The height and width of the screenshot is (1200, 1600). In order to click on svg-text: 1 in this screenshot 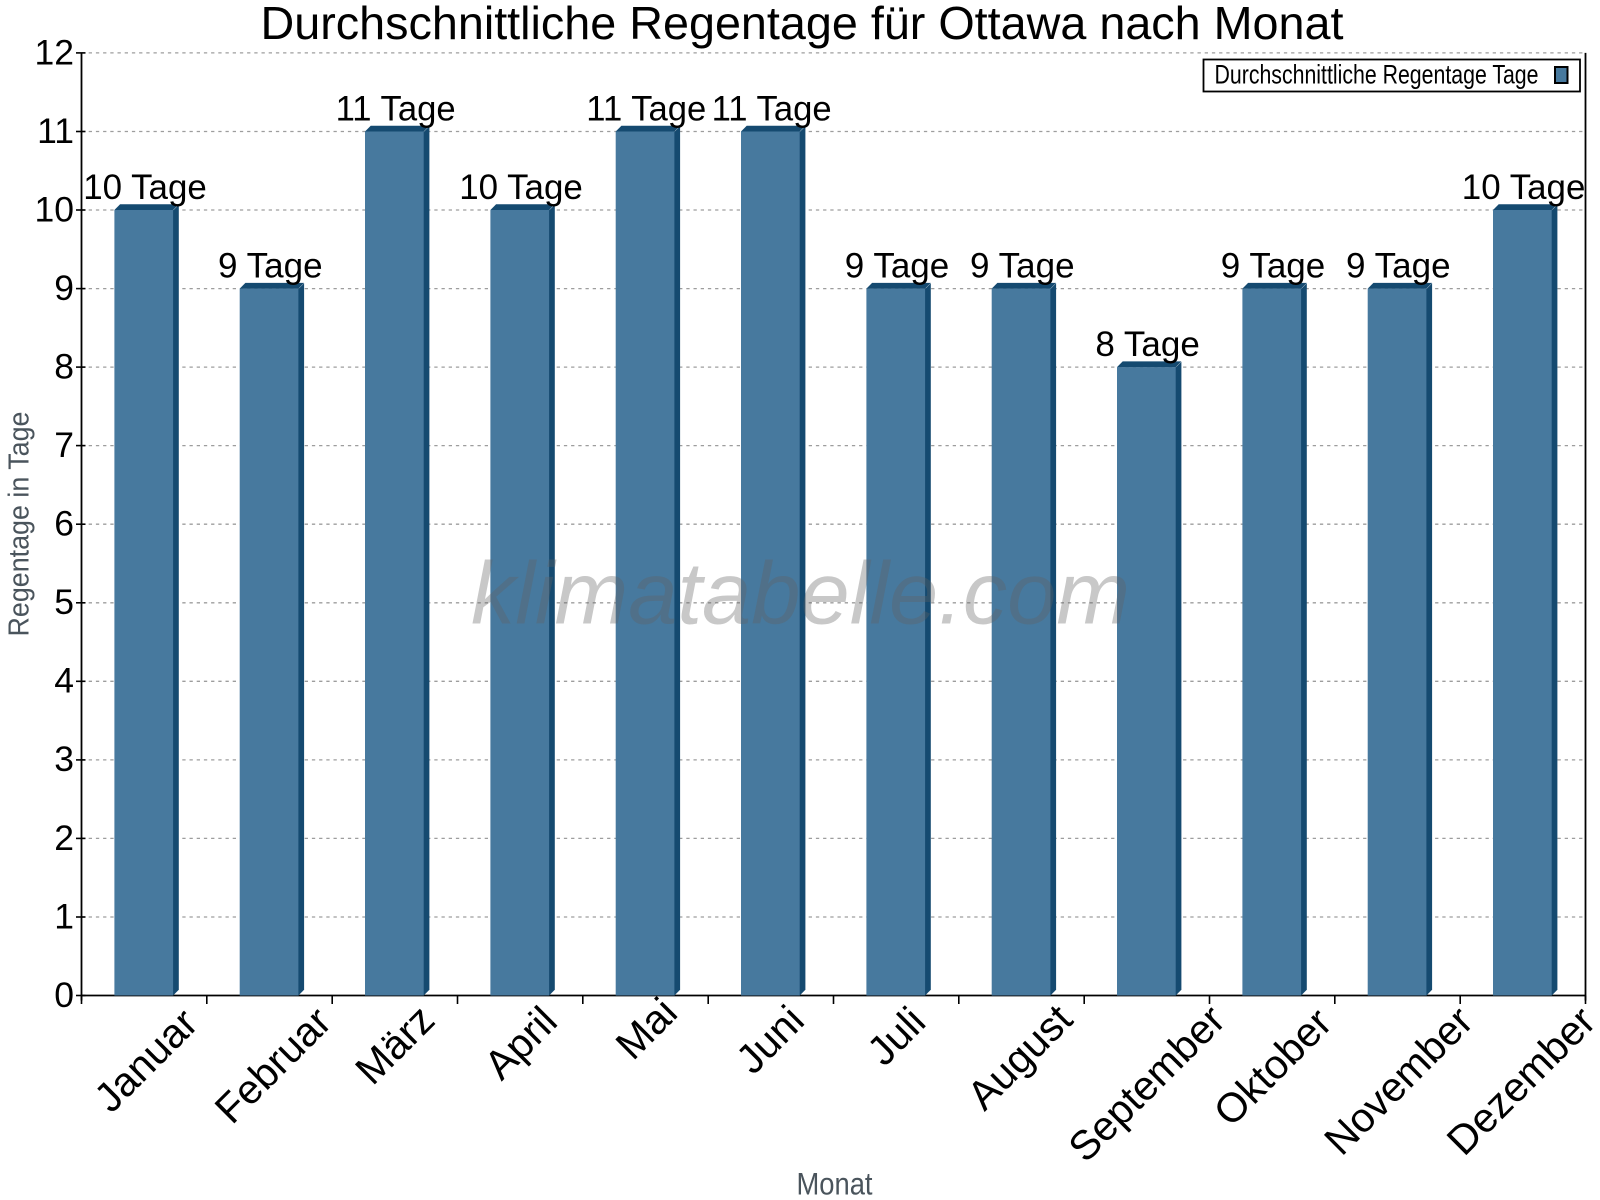, I will do `click(64, 916)`.